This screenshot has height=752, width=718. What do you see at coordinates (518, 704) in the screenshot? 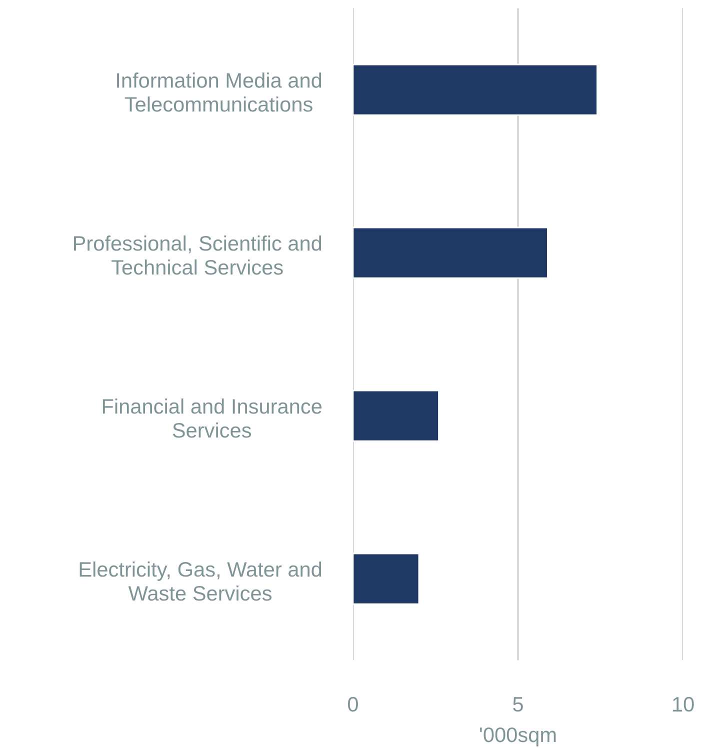
I see `x-tick-label: 5` at bounding box center [518, 704].